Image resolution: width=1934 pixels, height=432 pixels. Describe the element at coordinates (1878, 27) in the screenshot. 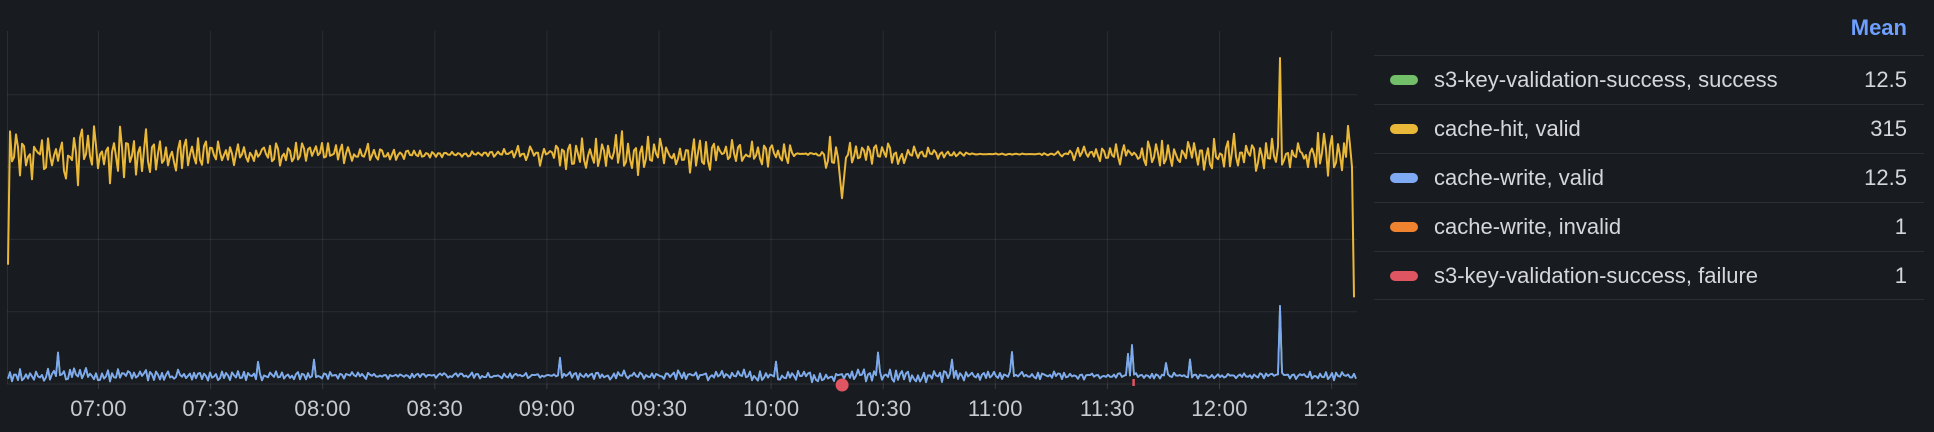

I see `legend-mean-sort-header: Mean` at that location.